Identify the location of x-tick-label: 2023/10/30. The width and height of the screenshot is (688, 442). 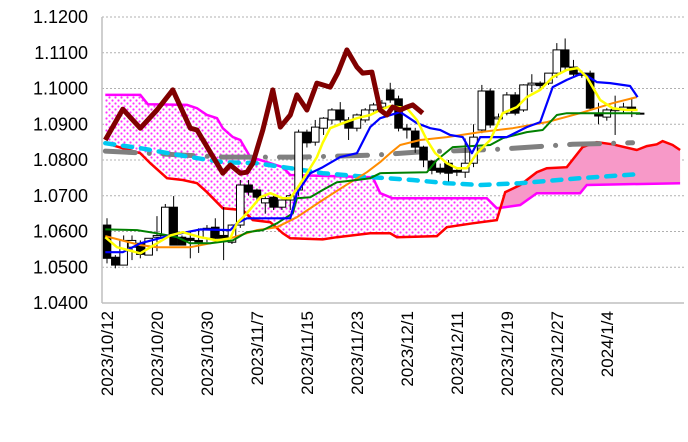
(207, 353).